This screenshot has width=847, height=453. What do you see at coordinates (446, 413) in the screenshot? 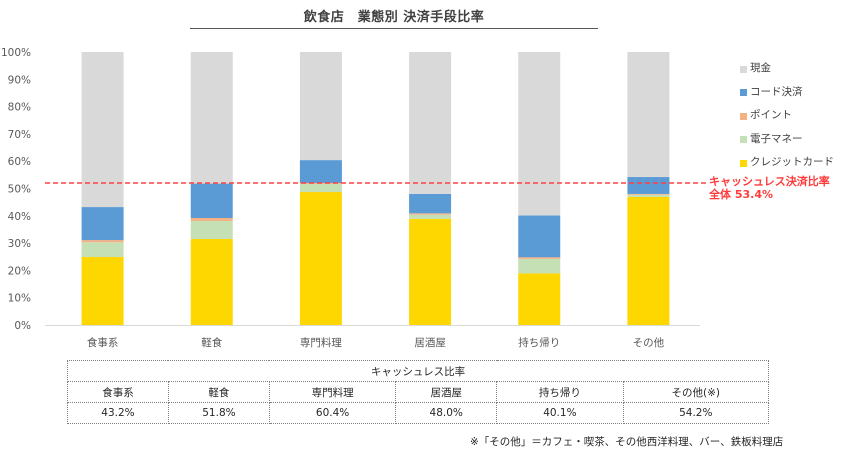
I see `table-cell: 48.0%` at bounding box center [446, 413].